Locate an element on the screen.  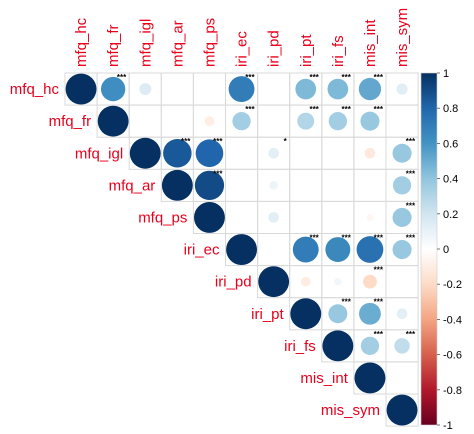
row-label-mis_int: mis_int is located at coordinates (324, 378).